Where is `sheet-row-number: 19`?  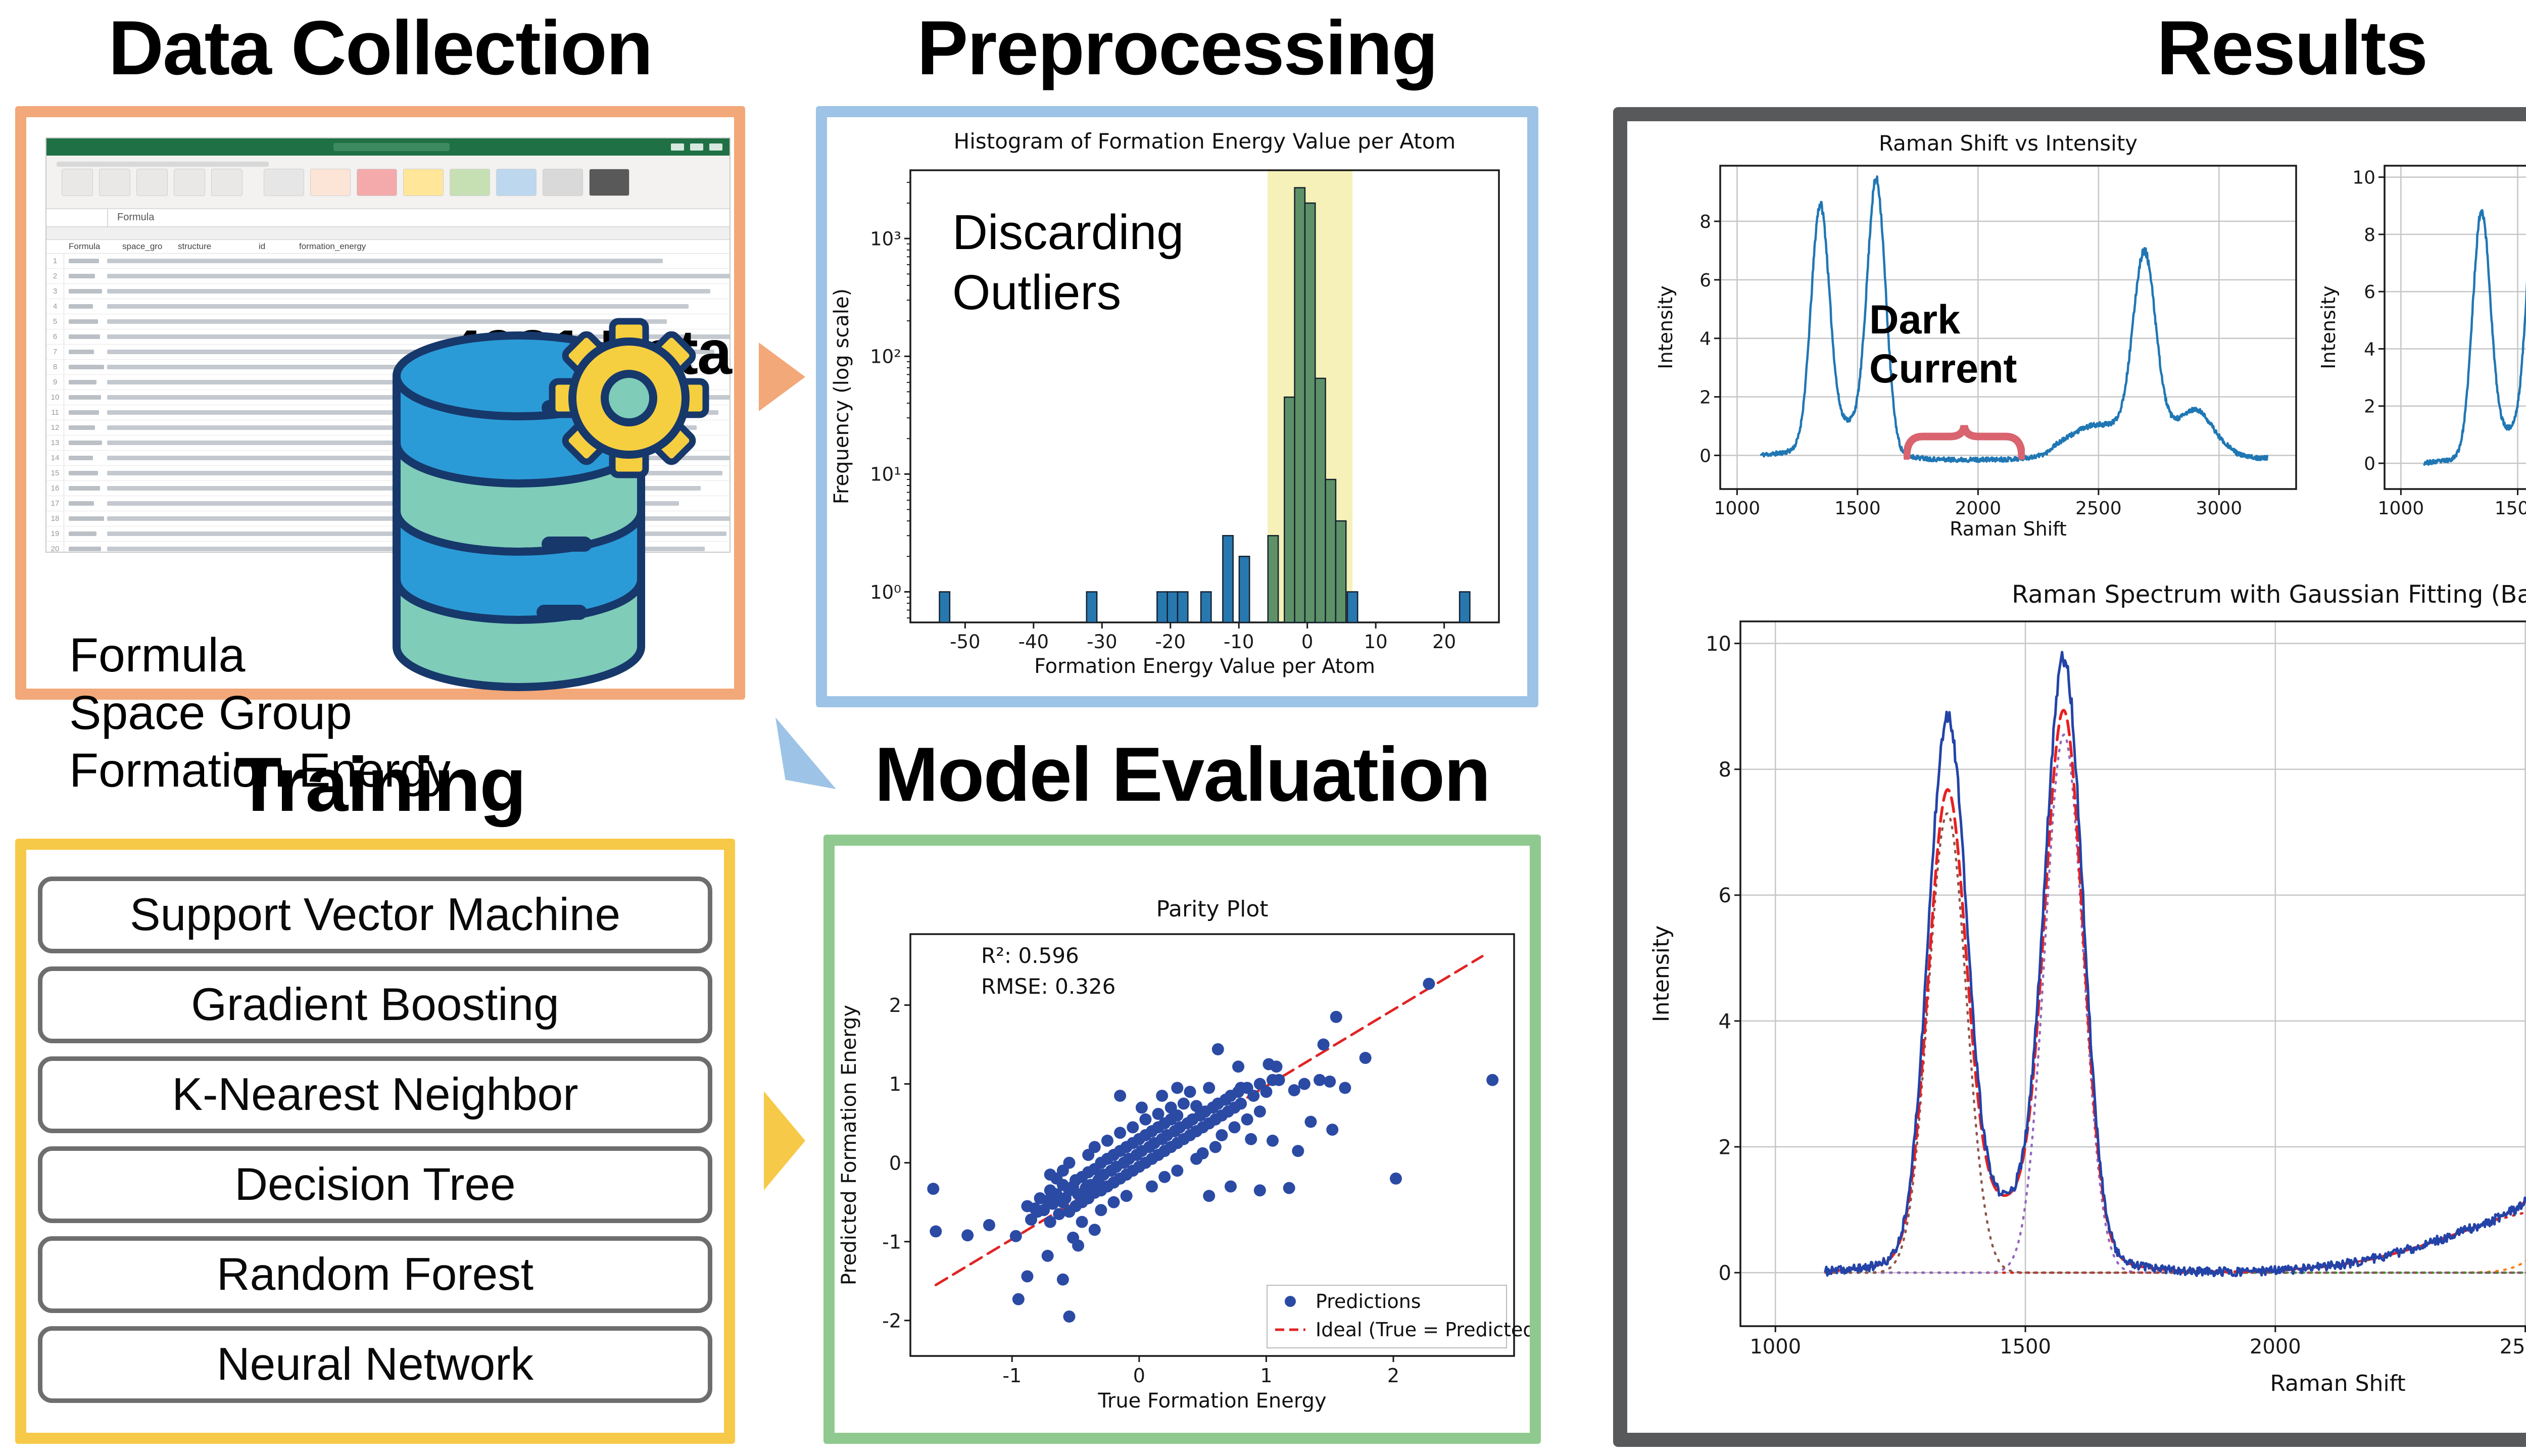 sheet-row-number: 19 is located at coordinates (55, 533).